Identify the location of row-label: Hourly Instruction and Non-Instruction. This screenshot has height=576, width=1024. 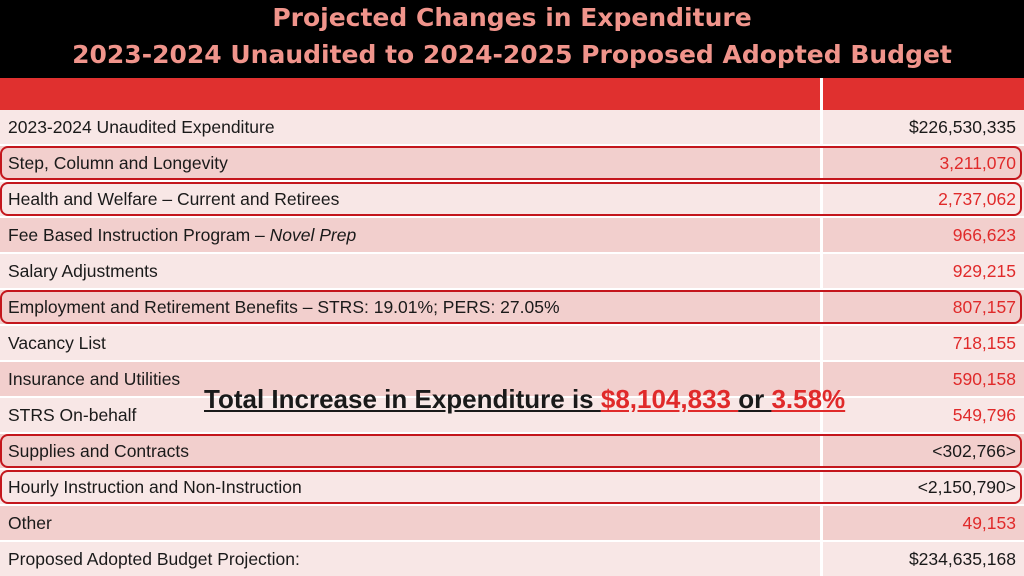
(410, 487).